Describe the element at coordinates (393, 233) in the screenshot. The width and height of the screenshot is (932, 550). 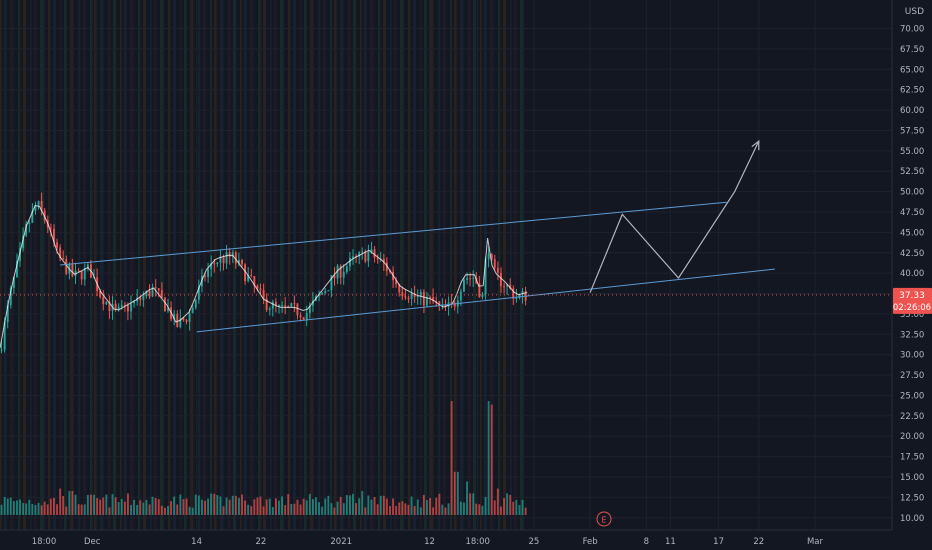
I see `channel-upper-line` at that location.